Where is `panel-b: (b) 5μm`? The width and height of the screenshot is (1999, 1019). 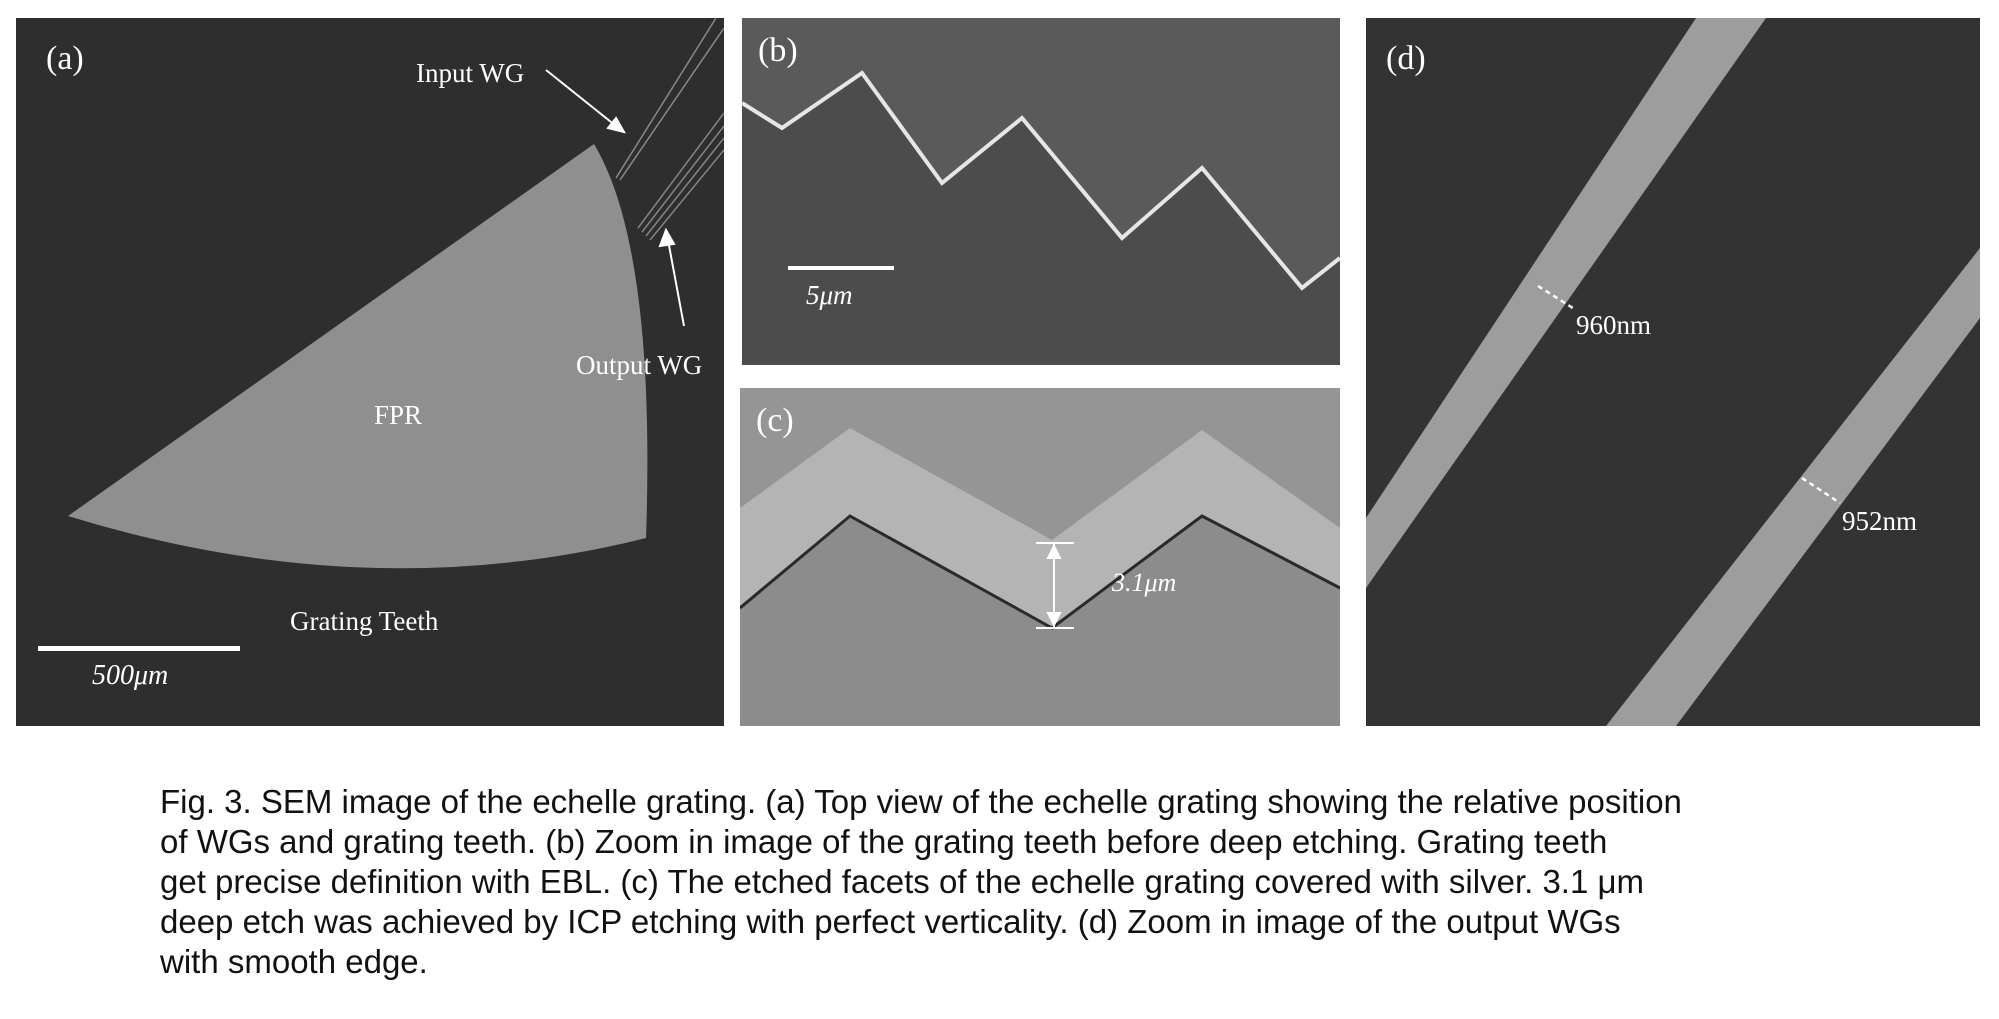
panel-b: (b) 5μm is located at coordinates (1041, 191).